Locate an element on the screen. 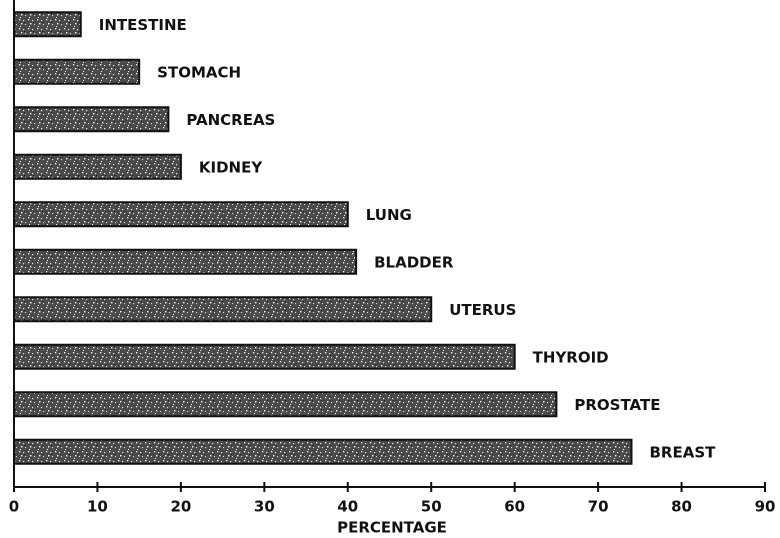 The image size is (780, 538). x-tick-label: 40 is located at coordinates (347, 507).